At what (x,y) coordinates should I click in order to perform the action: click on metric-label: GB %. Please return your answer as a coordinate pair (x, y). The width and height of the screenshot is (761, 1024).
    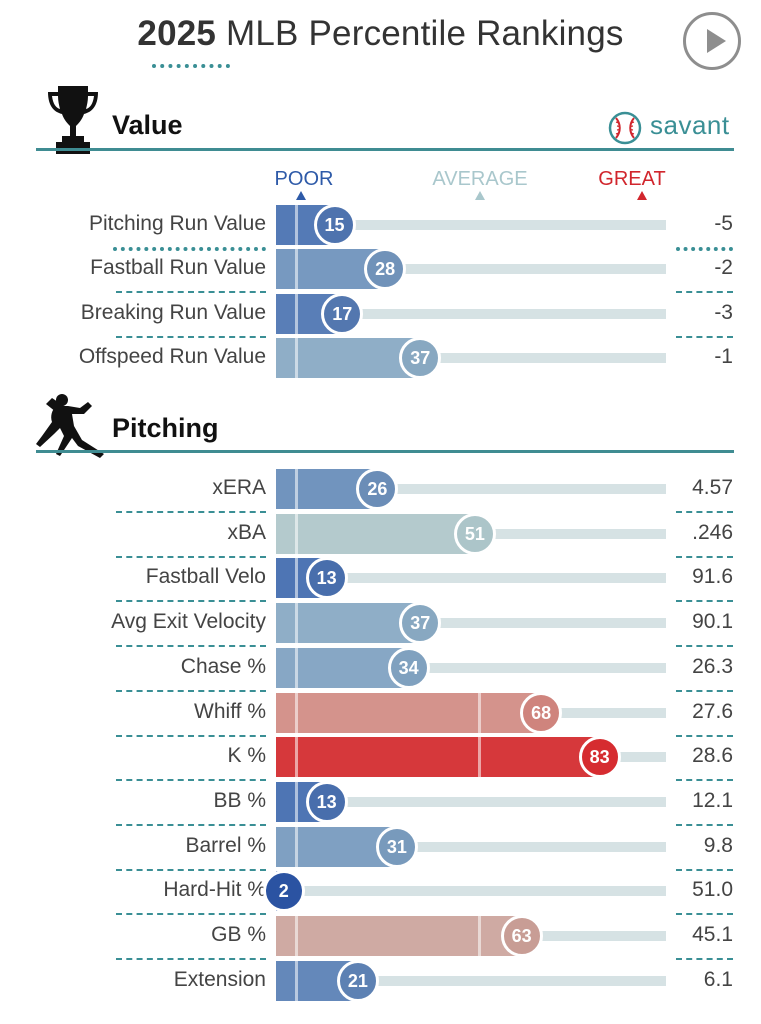
    Looking at the image, I should click on (238, 934).